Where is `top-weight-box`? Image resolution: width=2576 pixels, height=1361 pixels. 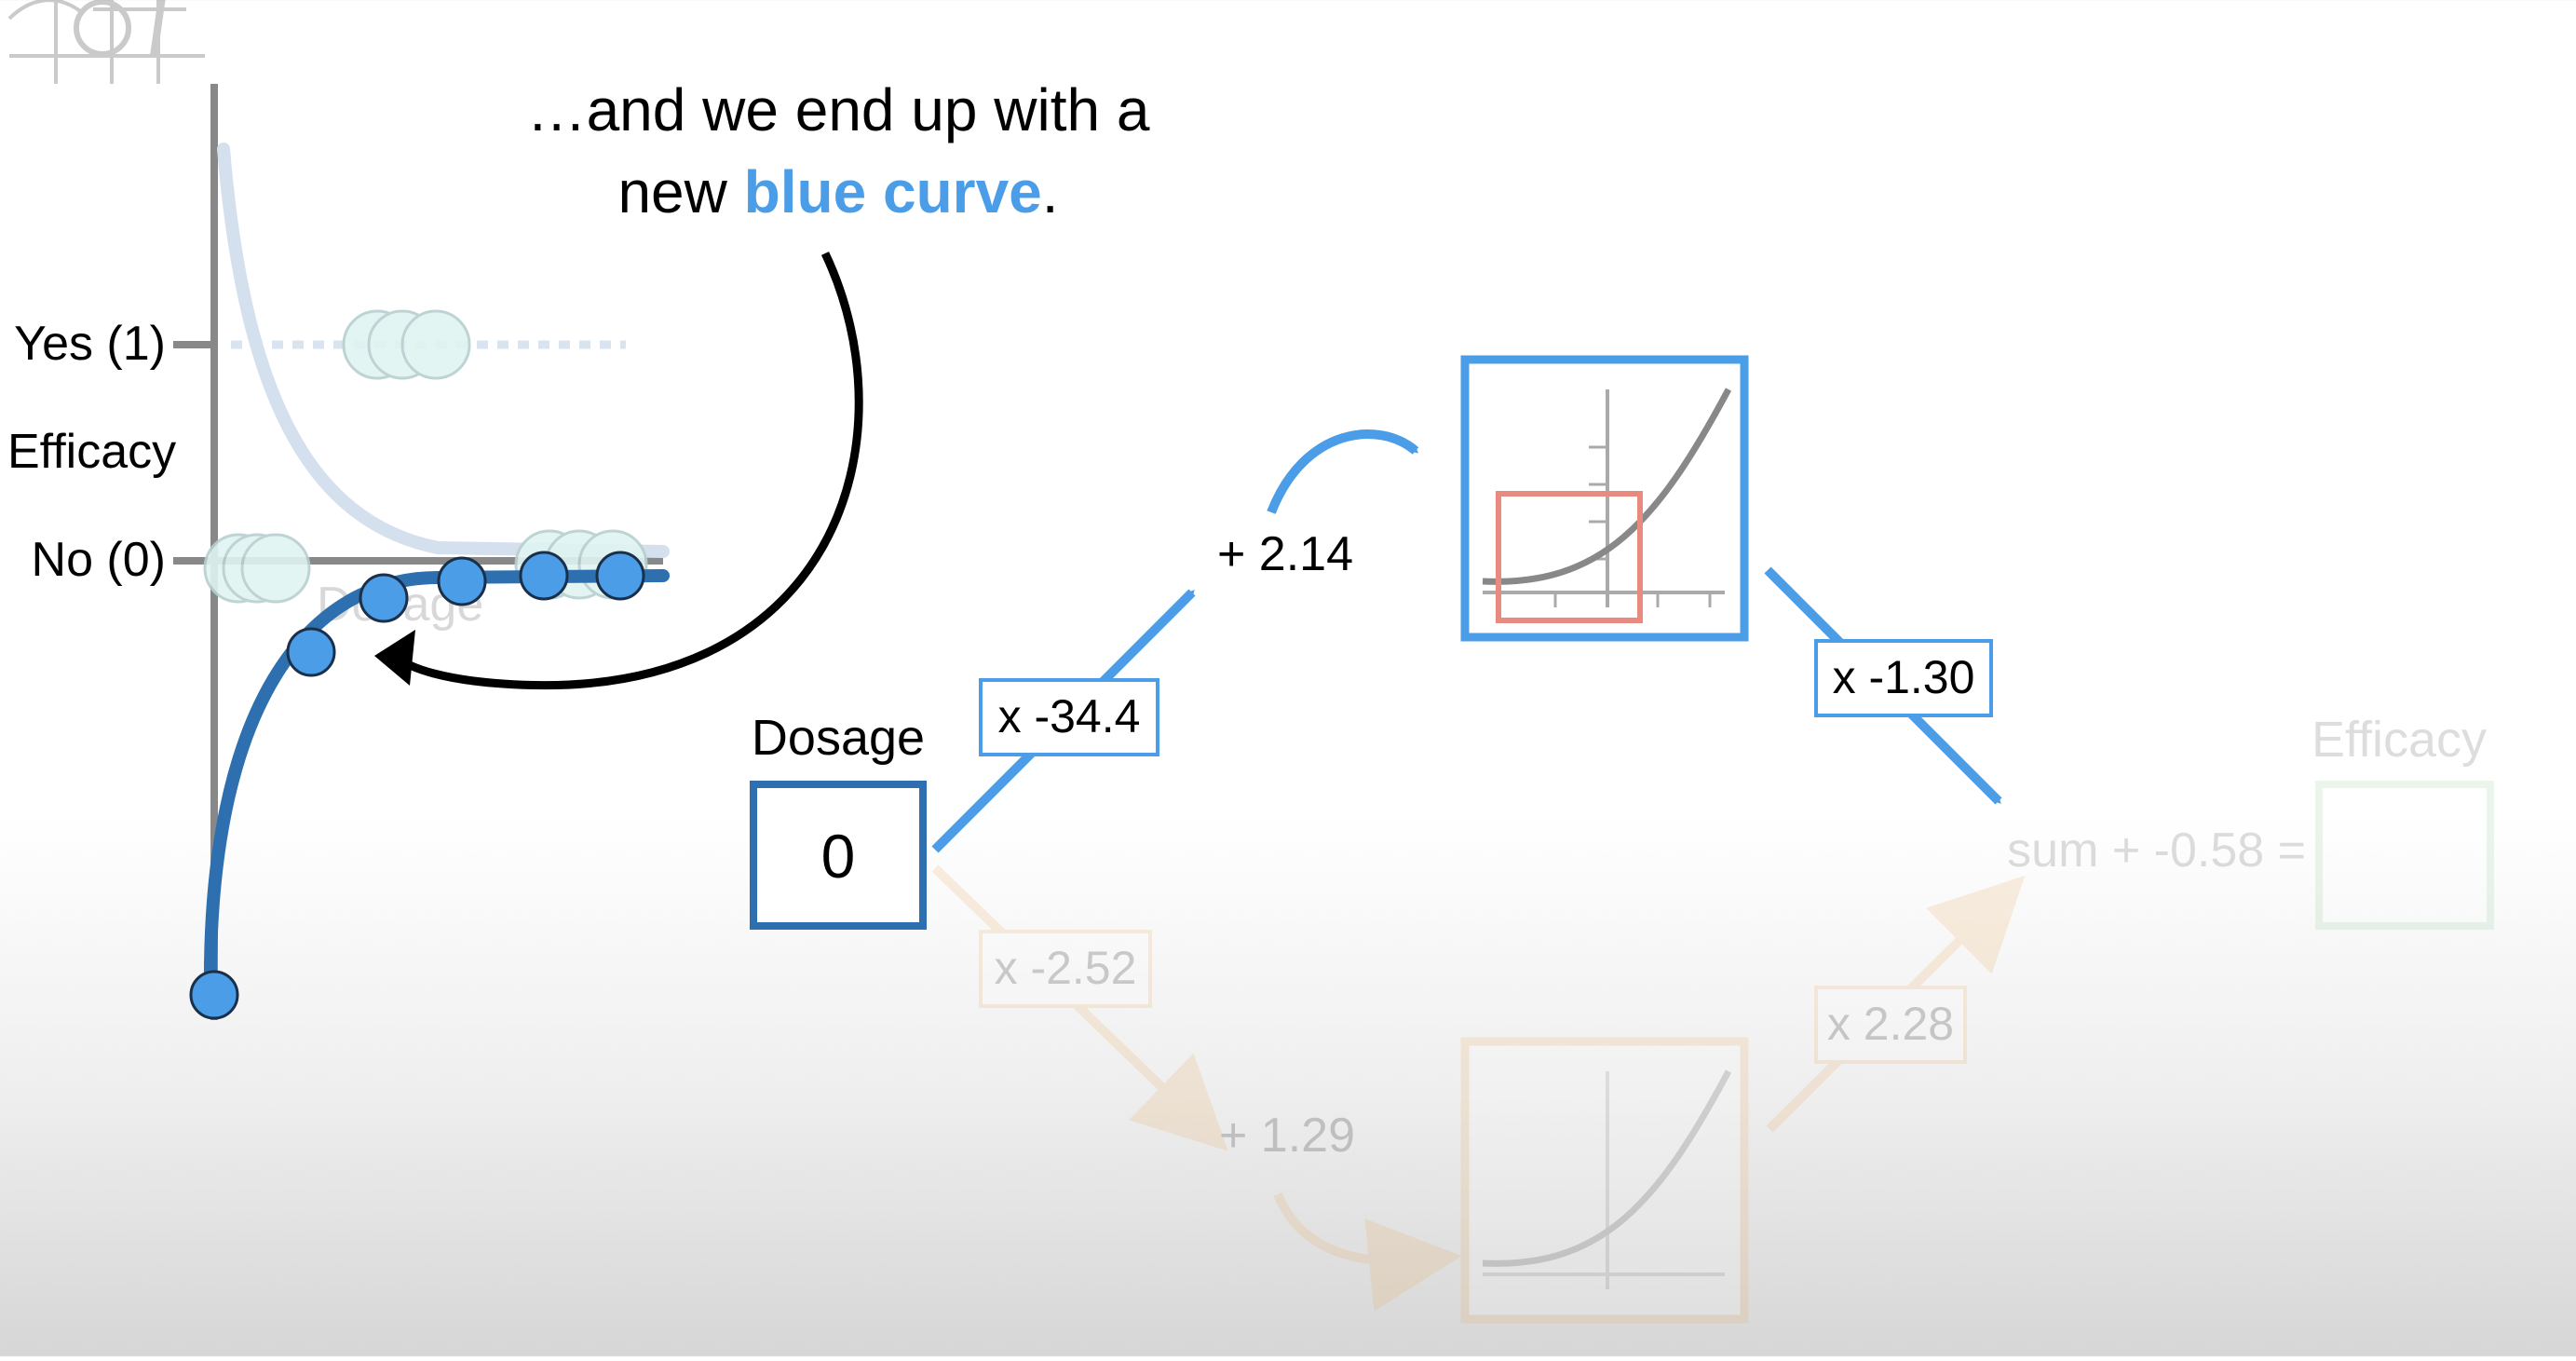 top-weight-box is located at coordinates (1069, 717).